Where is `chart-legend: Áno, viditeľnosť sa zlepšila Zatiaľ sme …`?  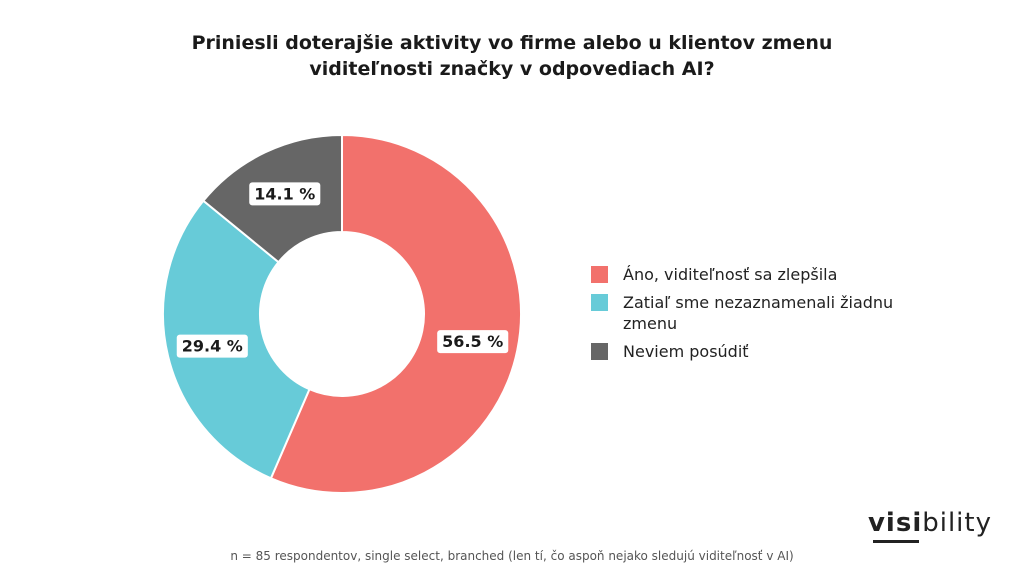 chart-legend: Áno, viditeľnosť sa zlepšila Zatiaľ sme … is located at coordinates (756, 316).